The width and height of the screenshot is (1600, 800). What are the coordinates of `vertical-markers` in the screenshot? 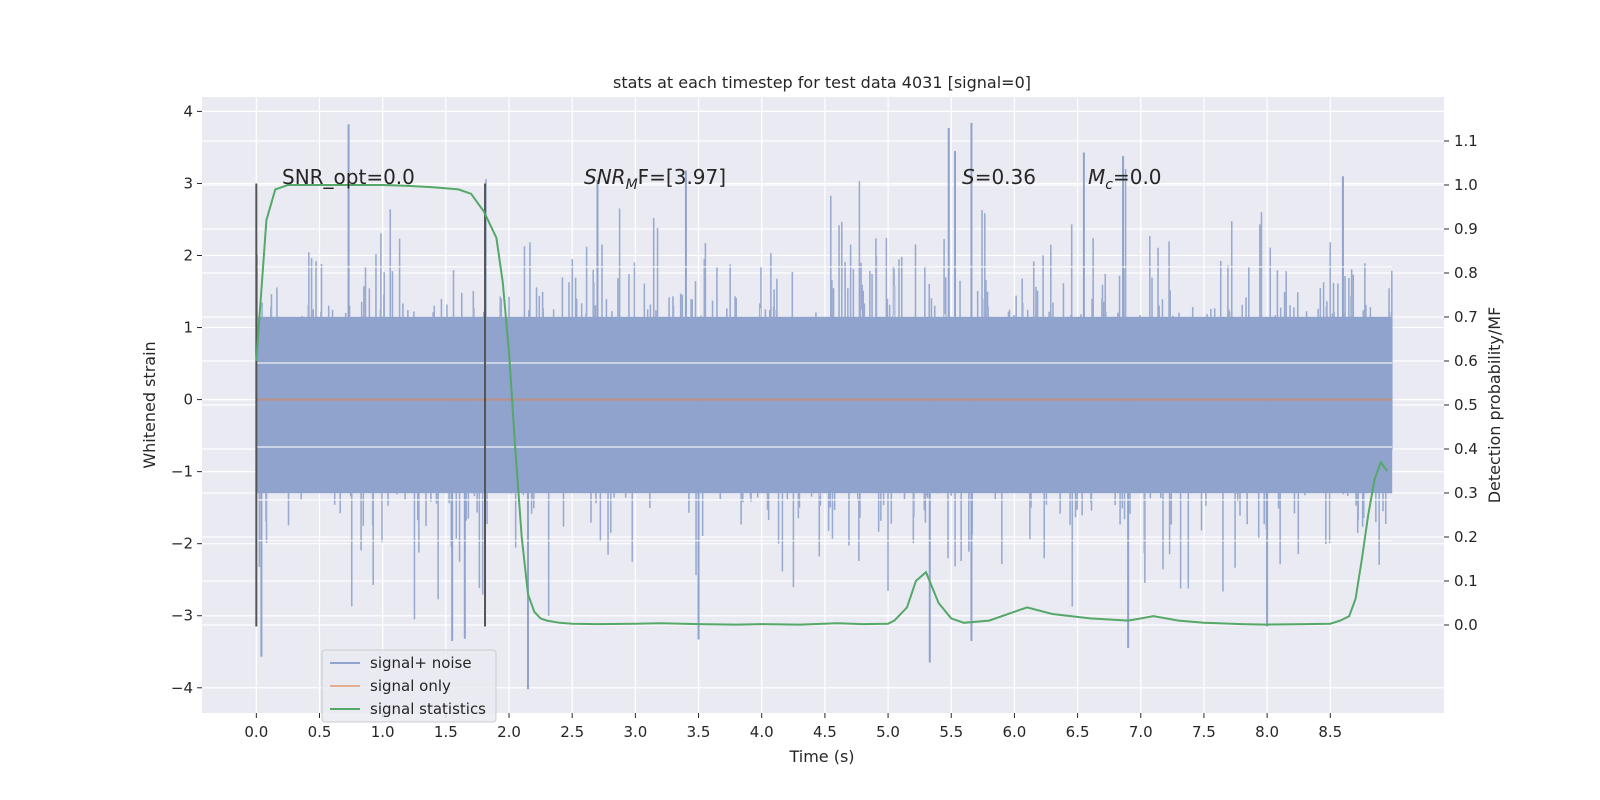 It's located at (371, 405).